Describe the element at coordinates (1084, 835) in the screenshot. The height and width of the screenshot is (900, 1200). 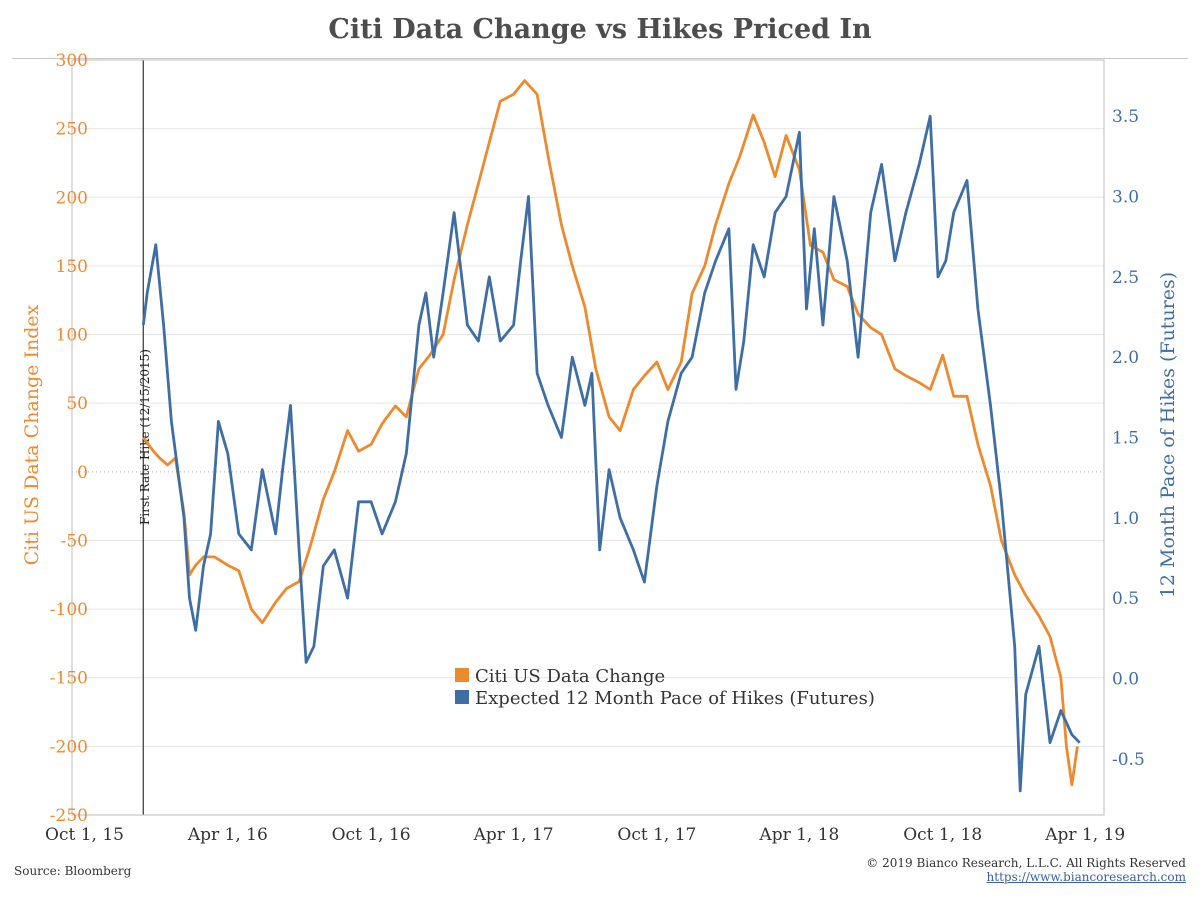
I see `x-tick-label: Apr 1, 19` at that location.